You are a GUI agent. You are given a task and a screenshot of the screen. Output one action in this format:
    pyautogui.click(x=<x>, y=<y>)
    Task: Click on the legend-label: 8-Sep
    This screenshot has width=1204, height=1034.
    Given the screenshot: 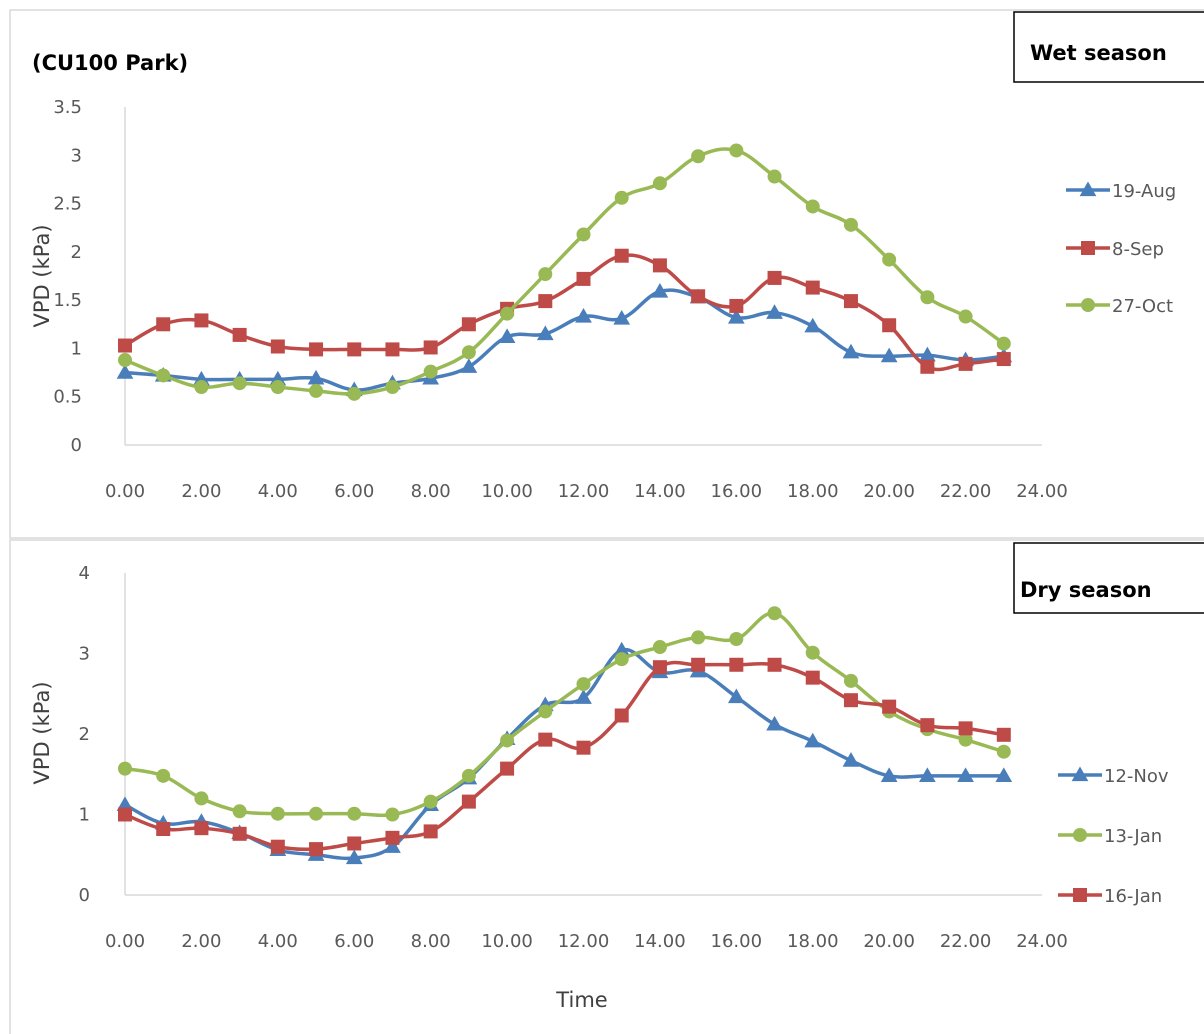 What is the action you would take?
    pyautogui.click(x=1138, y=249)
    